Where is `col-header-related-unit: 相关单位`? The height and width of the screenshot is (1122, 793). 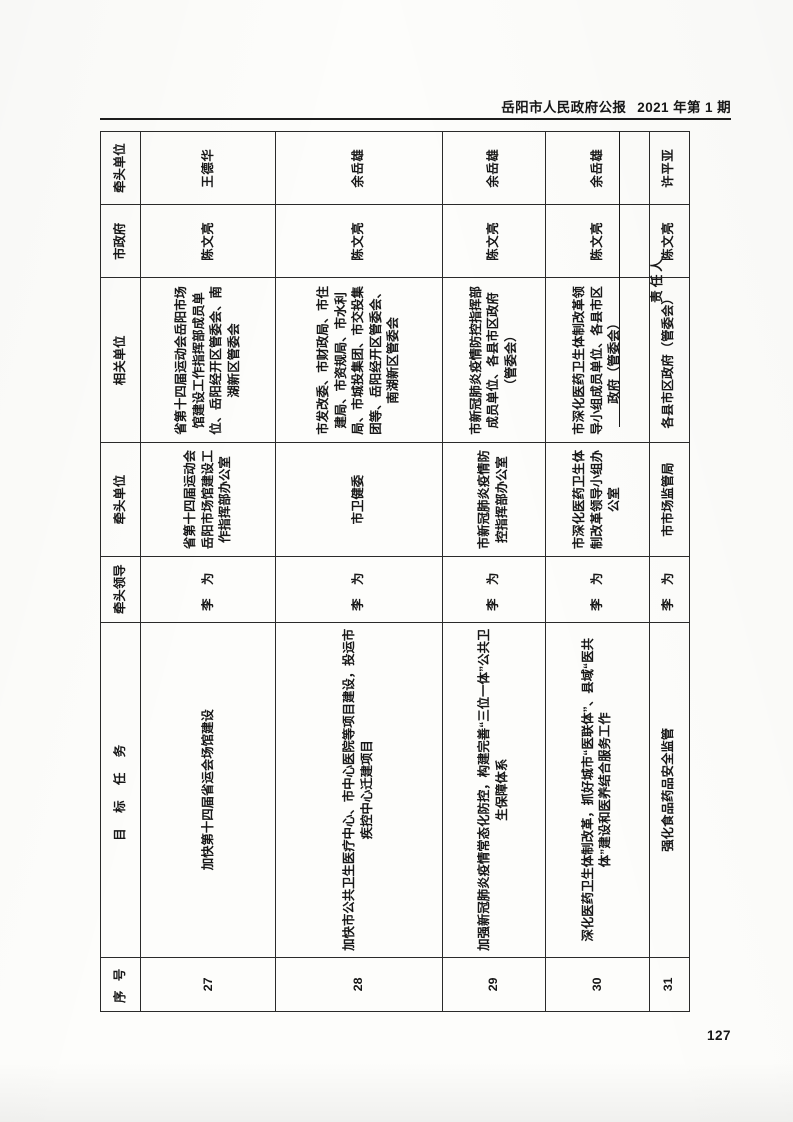
col-header-related-unit: 相关单位 is located at coordinates (120, 360).